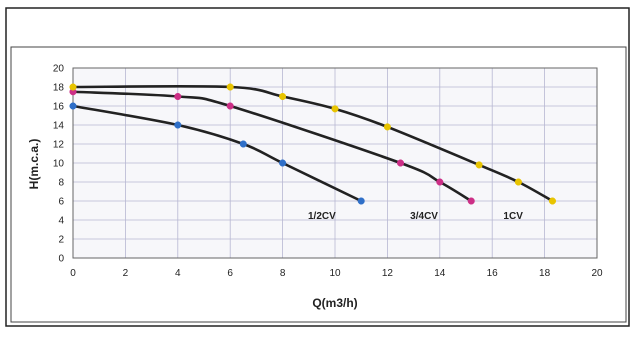 The height and width of the screenshot is (339, 637). I want to click on y-tick-label: 8, so click(61, 183).